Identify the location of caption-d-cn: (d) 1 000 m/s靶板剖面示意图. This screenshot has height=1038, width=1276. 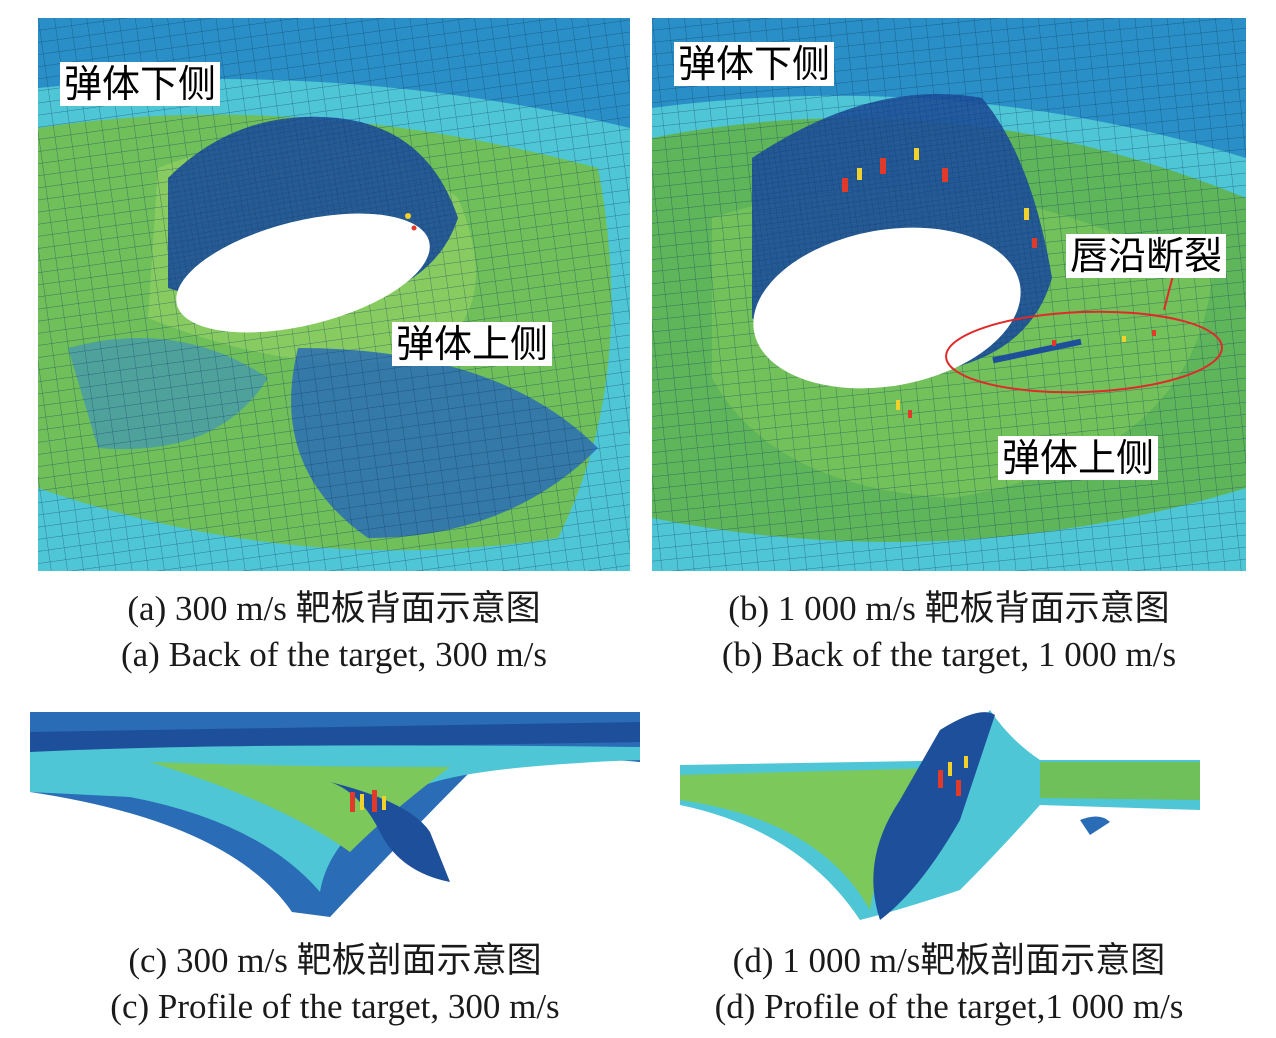
(949, 960).